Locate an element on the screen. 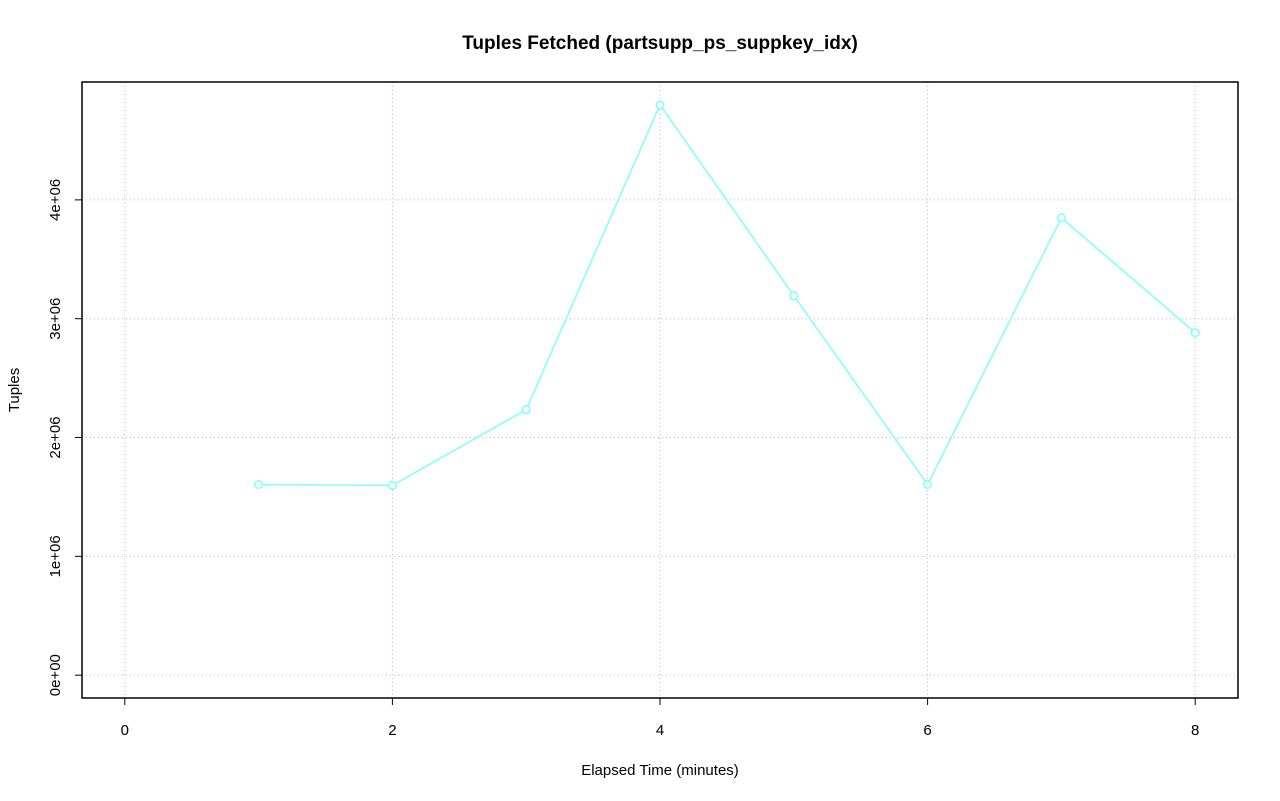  x-tick-label: 8 is located at coordinates (1195, 730).